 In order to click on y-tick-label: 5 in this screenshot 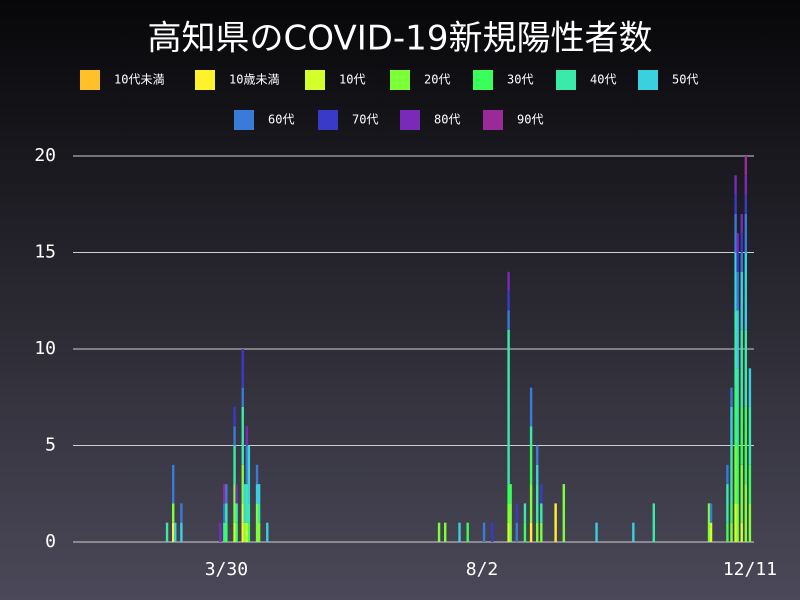, I will do `click(50, 445)`.